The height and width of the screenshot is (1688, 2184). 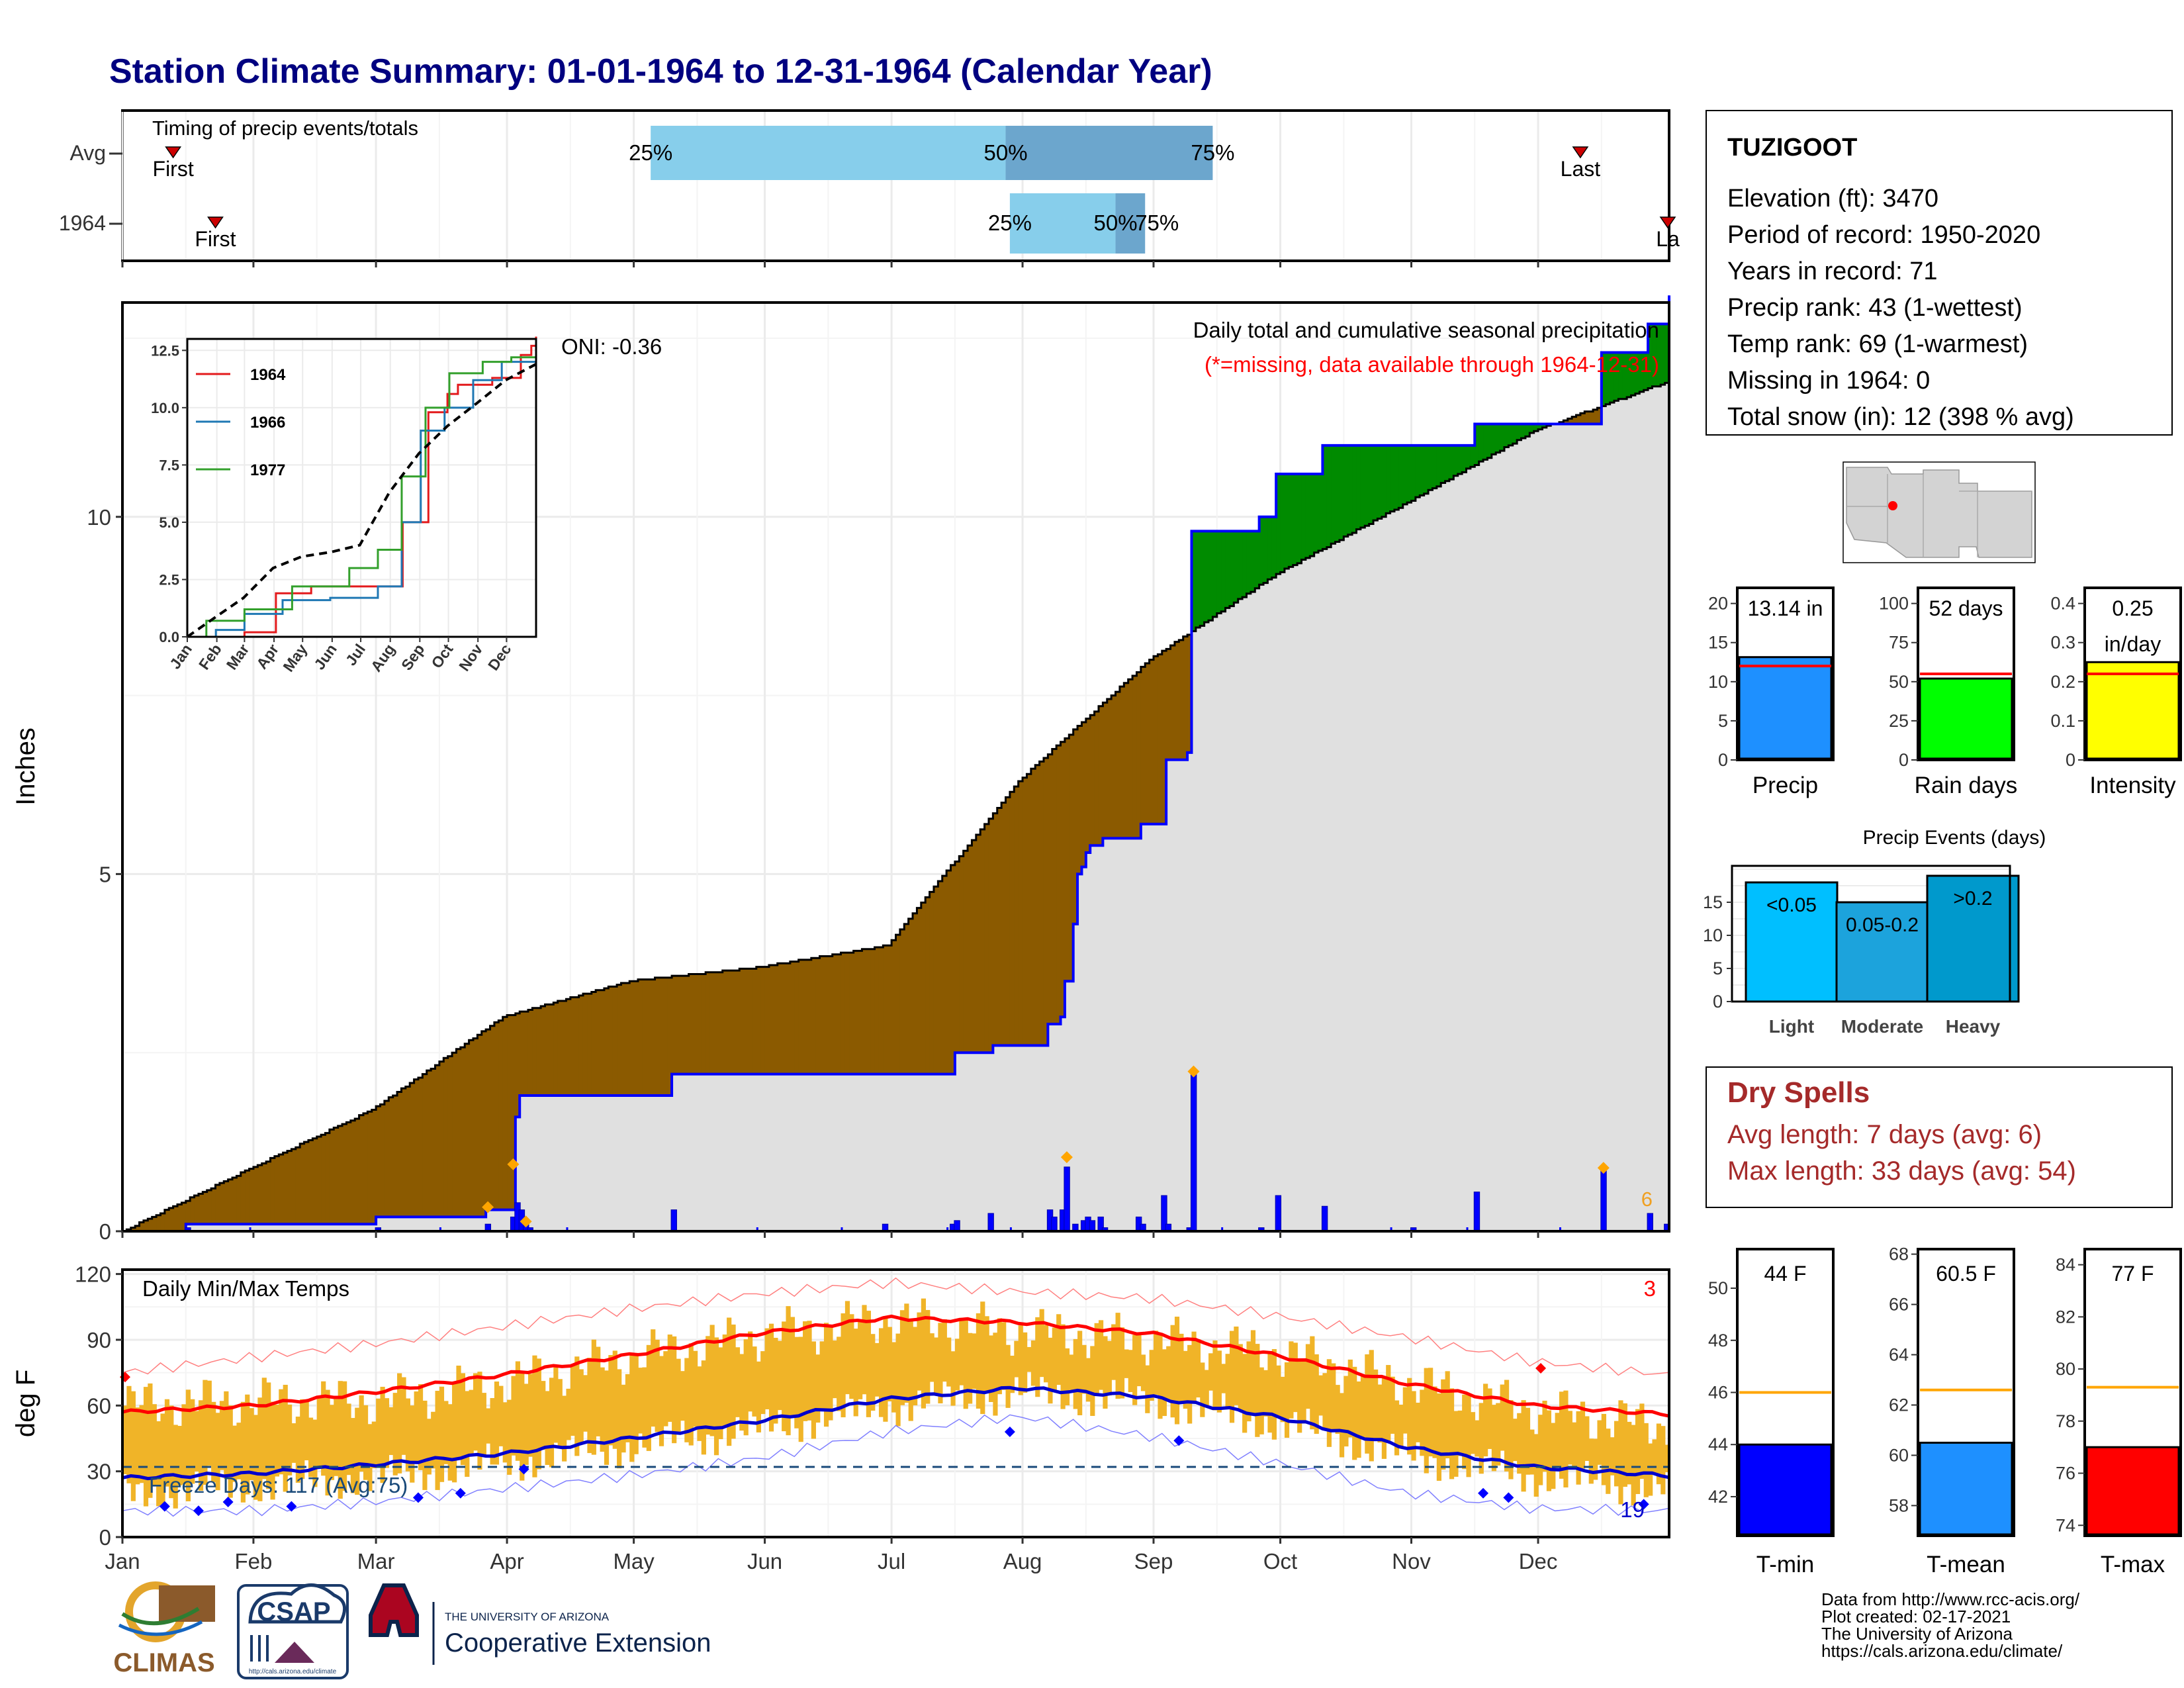 What do you see at coordinates (488, 1207) in the screenshot?
I see `snow-day-marker` at bounding box center [488, 1207].